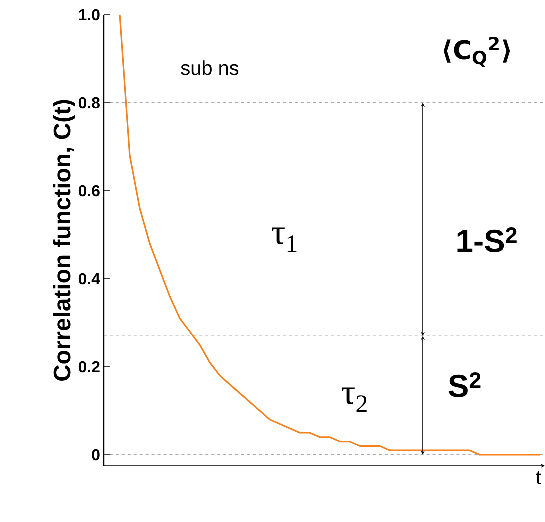 Image resolution: width=545 pixels, height=522 pixels. I want to click on y-tick-label: 0.6, so click(89, 191).